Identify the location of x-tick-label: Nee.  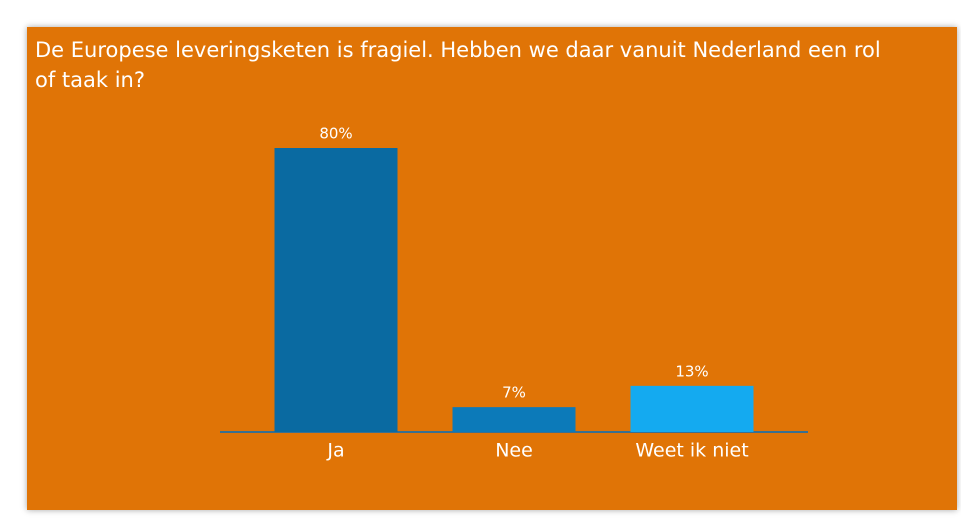
(514, 451).